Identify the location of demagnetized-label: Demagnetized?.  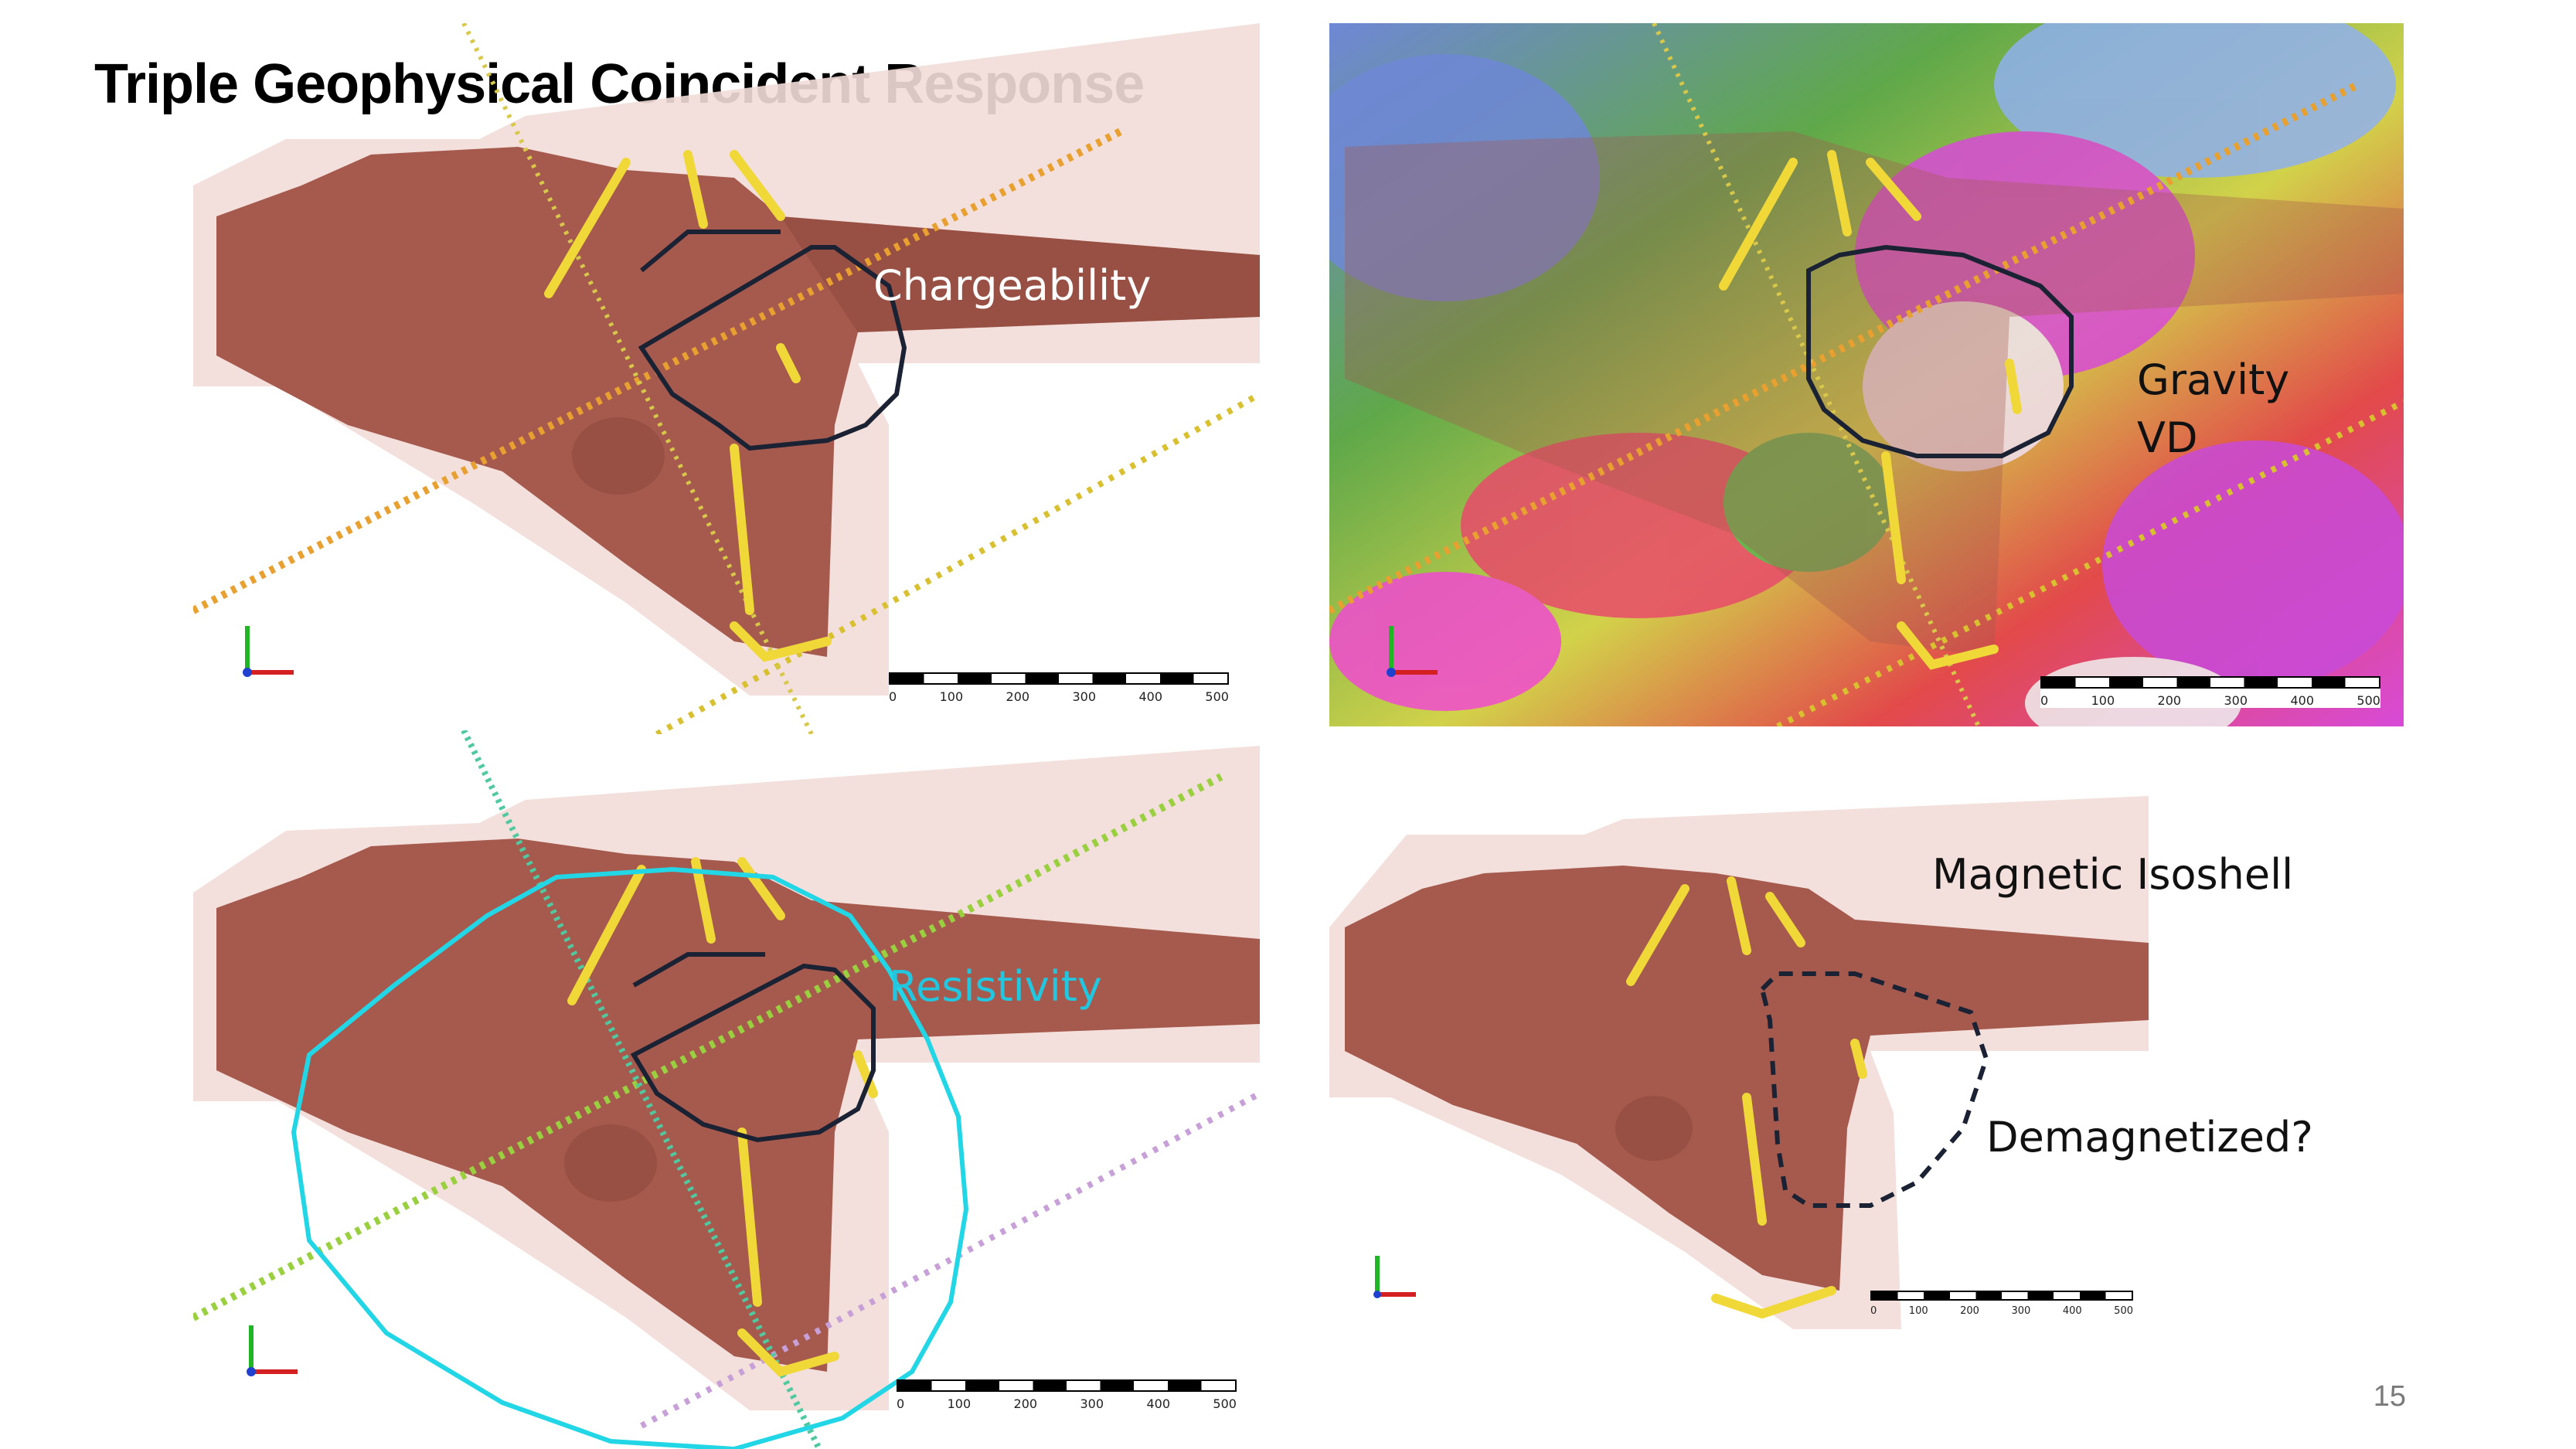
(2149, 1137).